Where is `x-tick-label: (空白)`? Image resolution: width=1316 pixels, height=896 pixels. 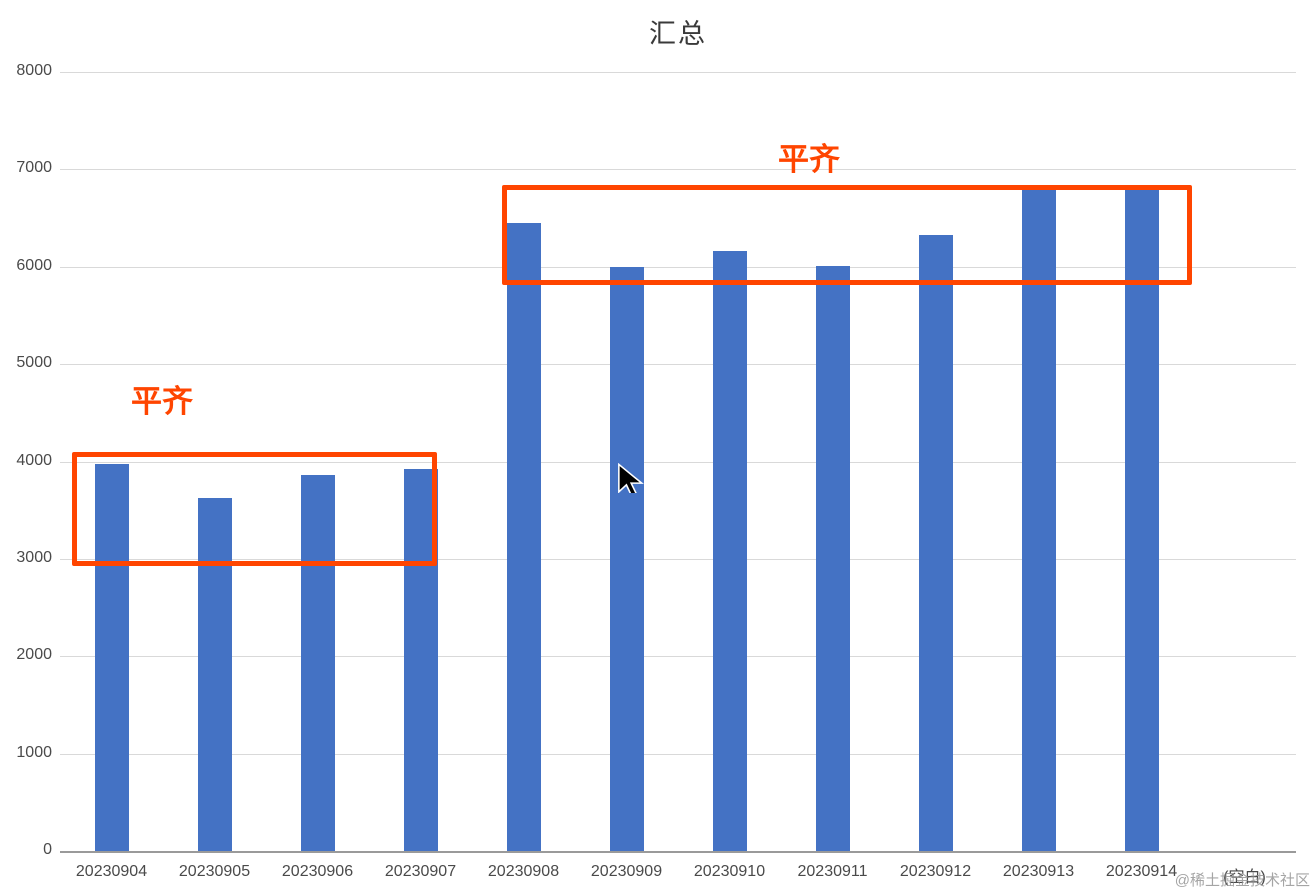 x-tick-label: (空白) is located at coordinates (1244, 877).